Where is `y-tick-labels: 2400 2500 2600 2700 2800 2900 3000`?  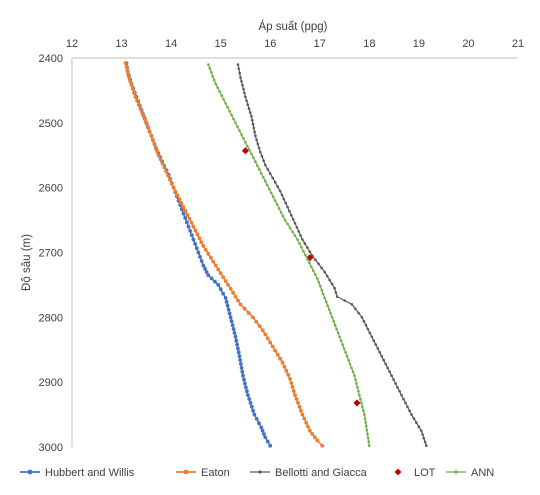 y-tick-labels: 2400 2500 2600 2700 2800 2900 3000 is located at coordinates (51, 253).